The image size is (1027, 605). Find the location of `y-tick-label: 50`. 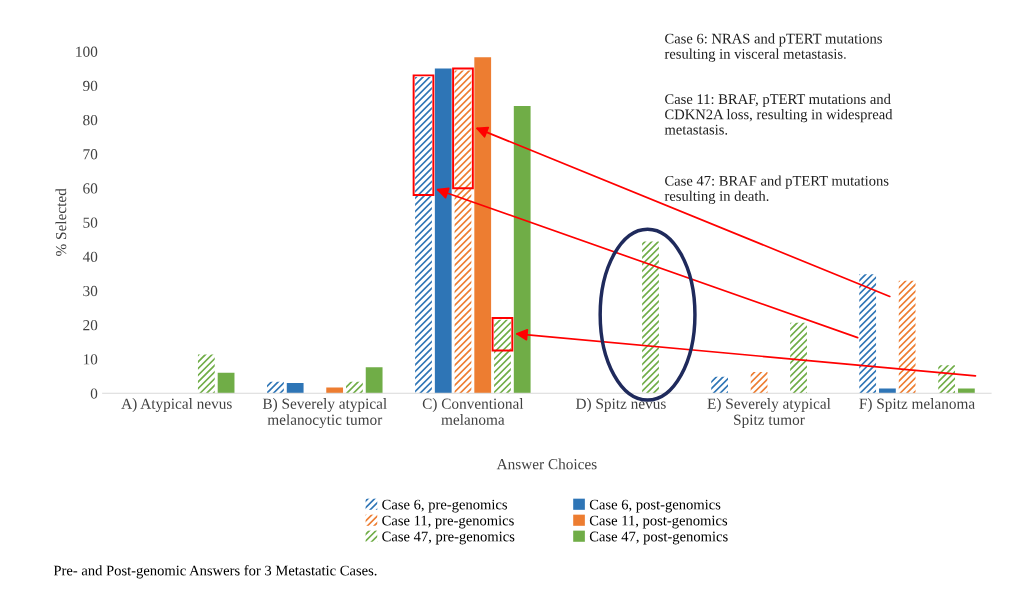

y-tick-label: 50 is located at coordinates (90, 222).